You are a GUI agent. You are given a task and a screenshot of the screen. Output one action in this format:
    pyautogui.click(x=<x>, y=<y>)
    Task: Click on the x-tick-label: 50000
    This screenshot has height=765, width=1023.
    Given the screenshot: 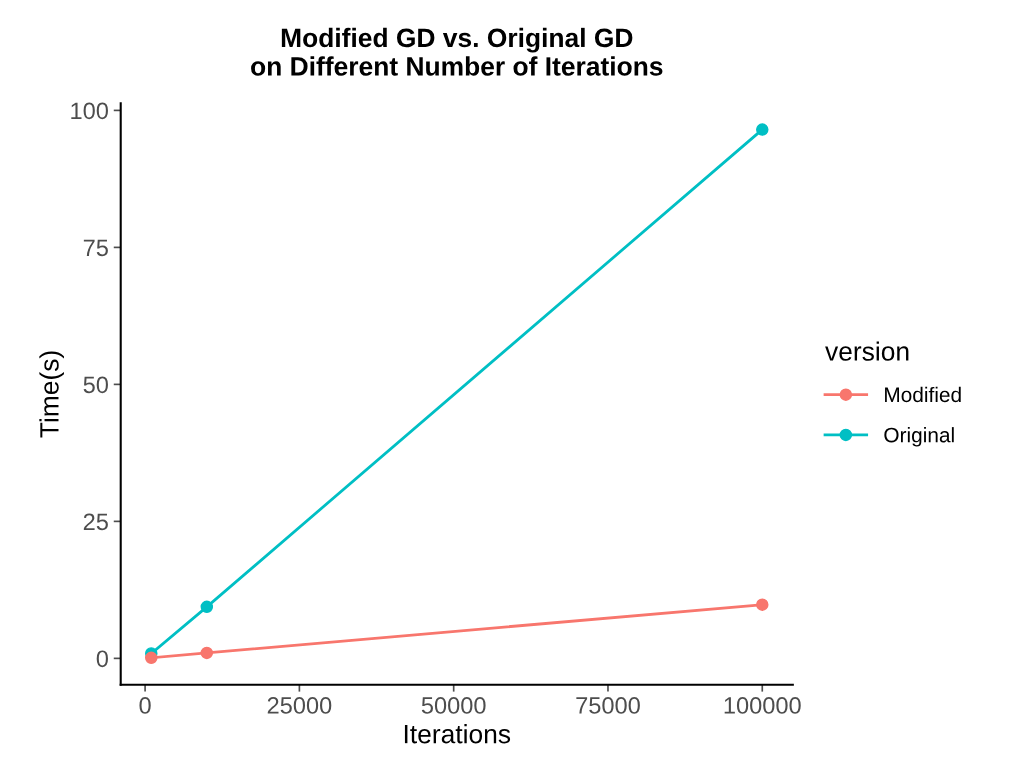 What is the action you would take?
    pyautogui.click(x=453, y=705)
    